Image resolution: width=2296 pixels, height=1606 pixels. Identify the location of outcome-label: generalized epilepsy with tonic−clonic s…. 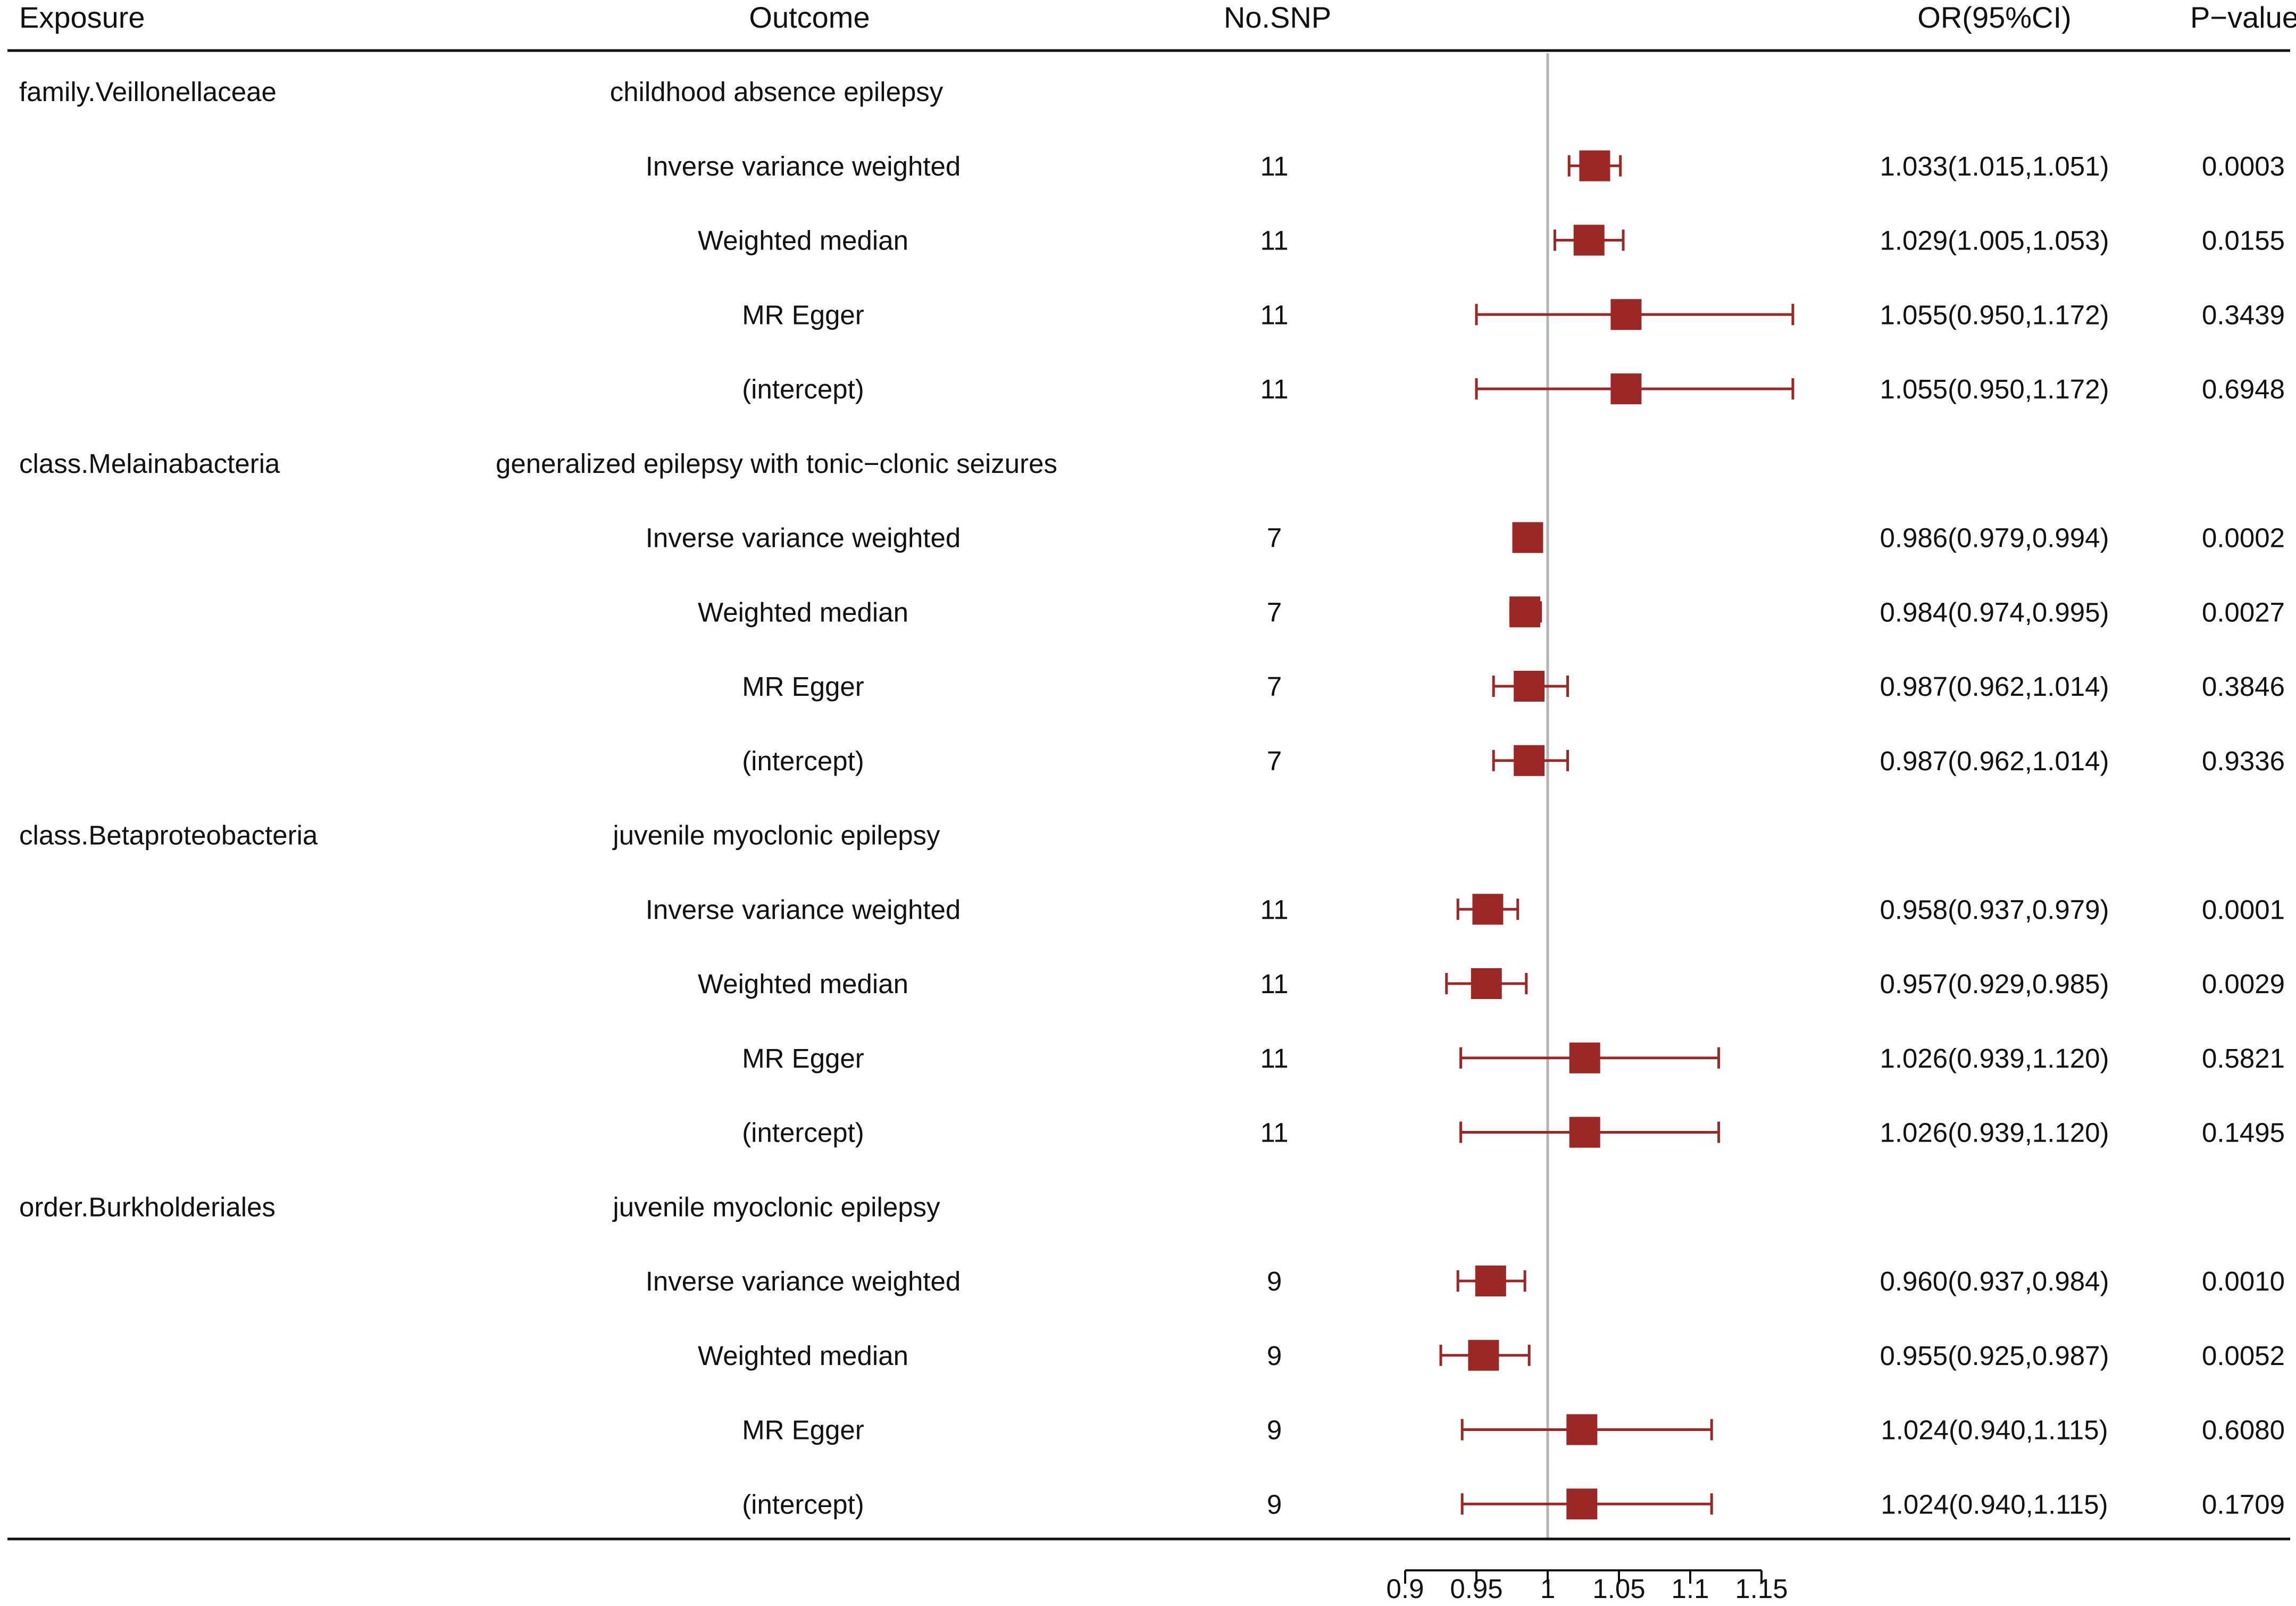
(776, 463).